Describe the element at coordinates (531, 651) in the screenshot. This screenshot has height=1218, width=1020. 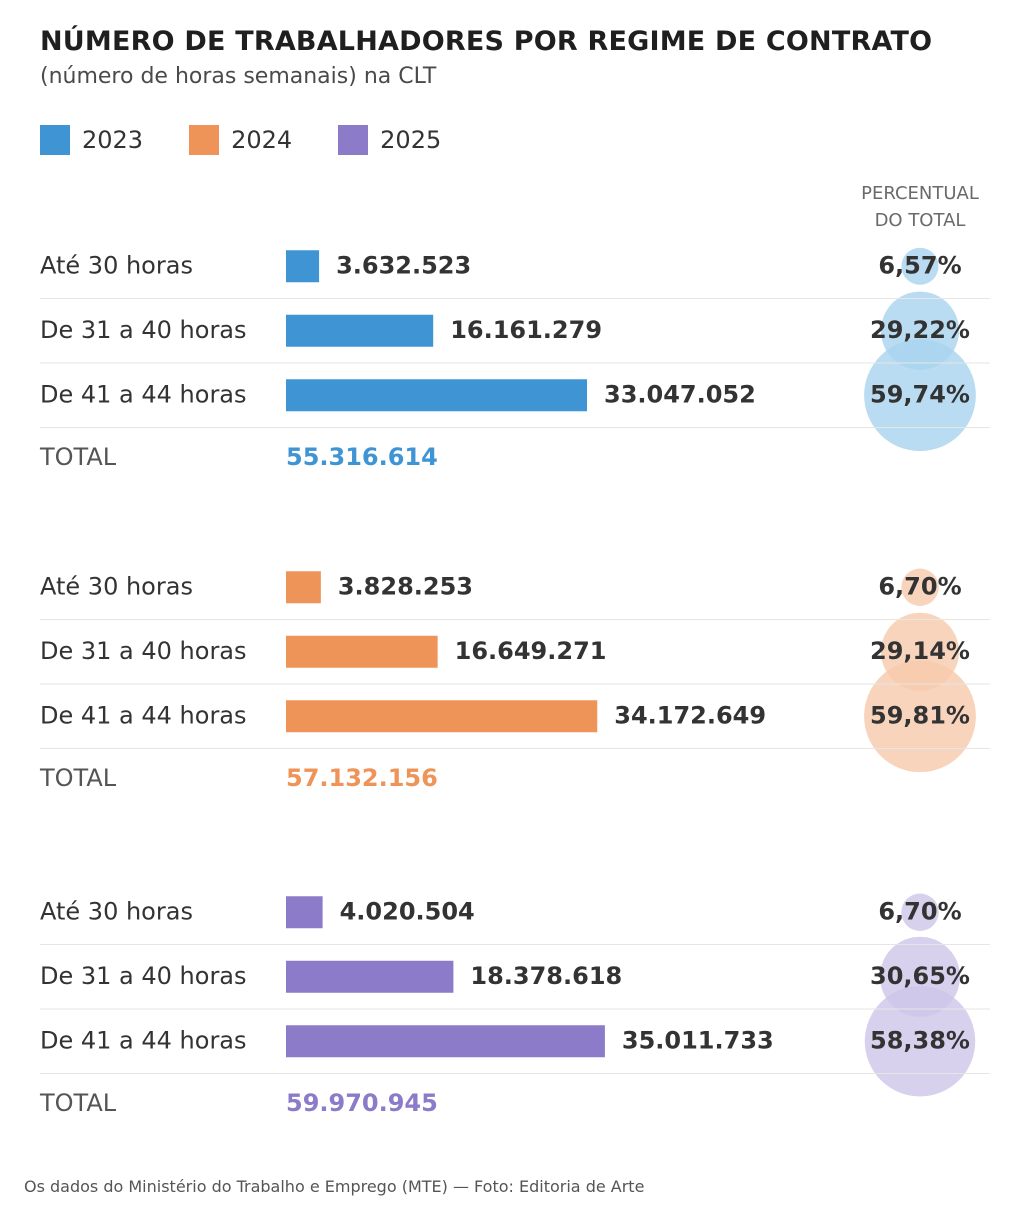
I see `value-label-2024-2: 16.649.271` at that location.